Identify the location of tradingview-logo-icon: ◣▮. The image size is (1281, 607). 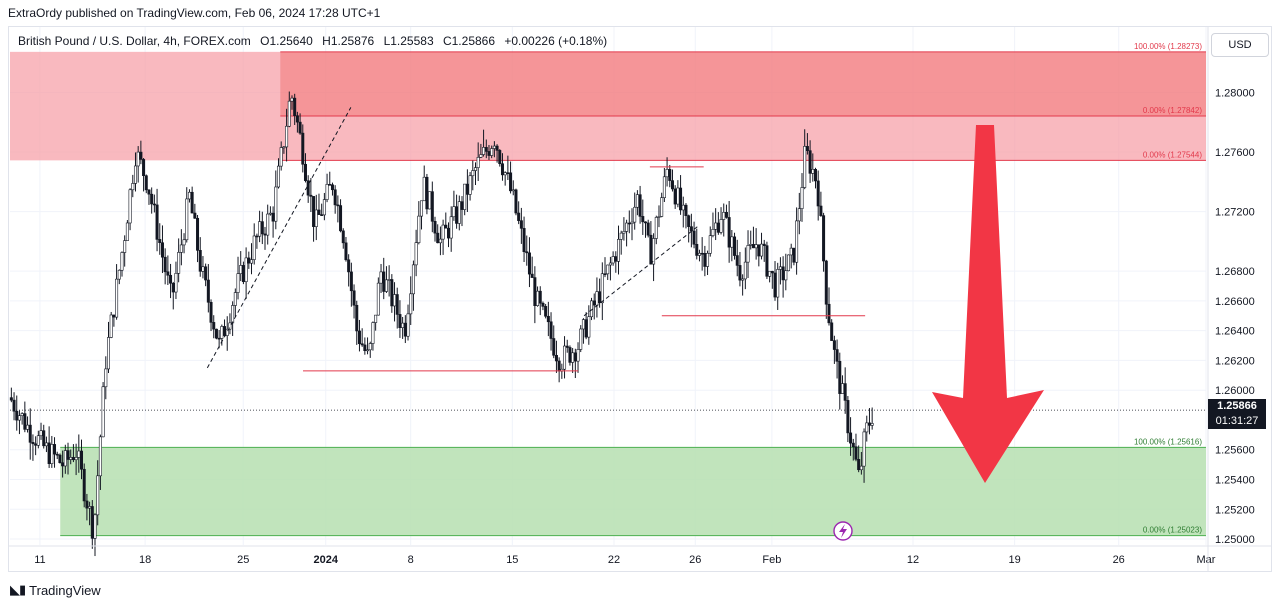
(18, 589).